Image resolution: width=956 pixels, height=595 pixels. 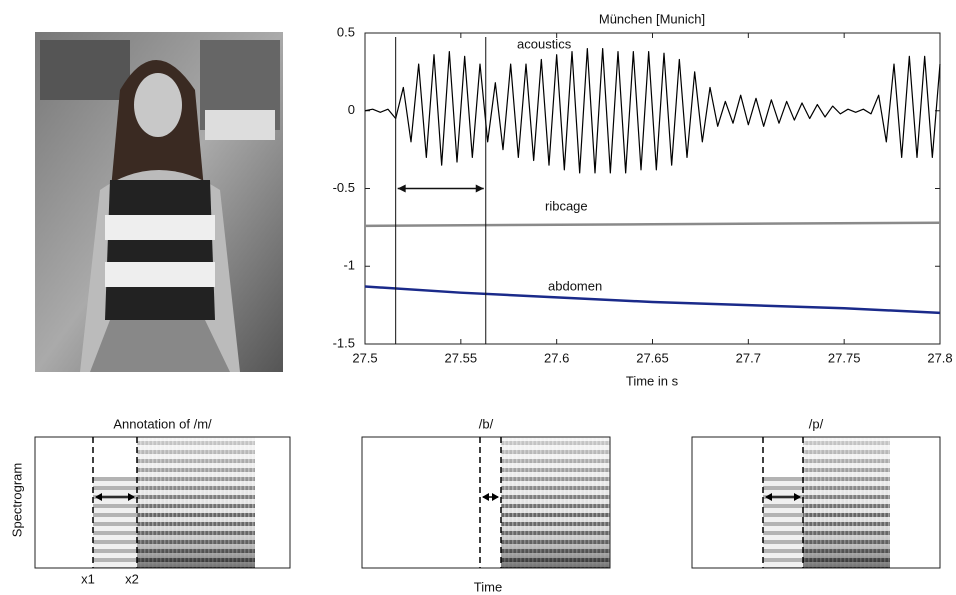 What do you see at coordinates (486, 423) in the screenshot?
I see `spectrogram-title: /b/` at bounding box center [486, 423].